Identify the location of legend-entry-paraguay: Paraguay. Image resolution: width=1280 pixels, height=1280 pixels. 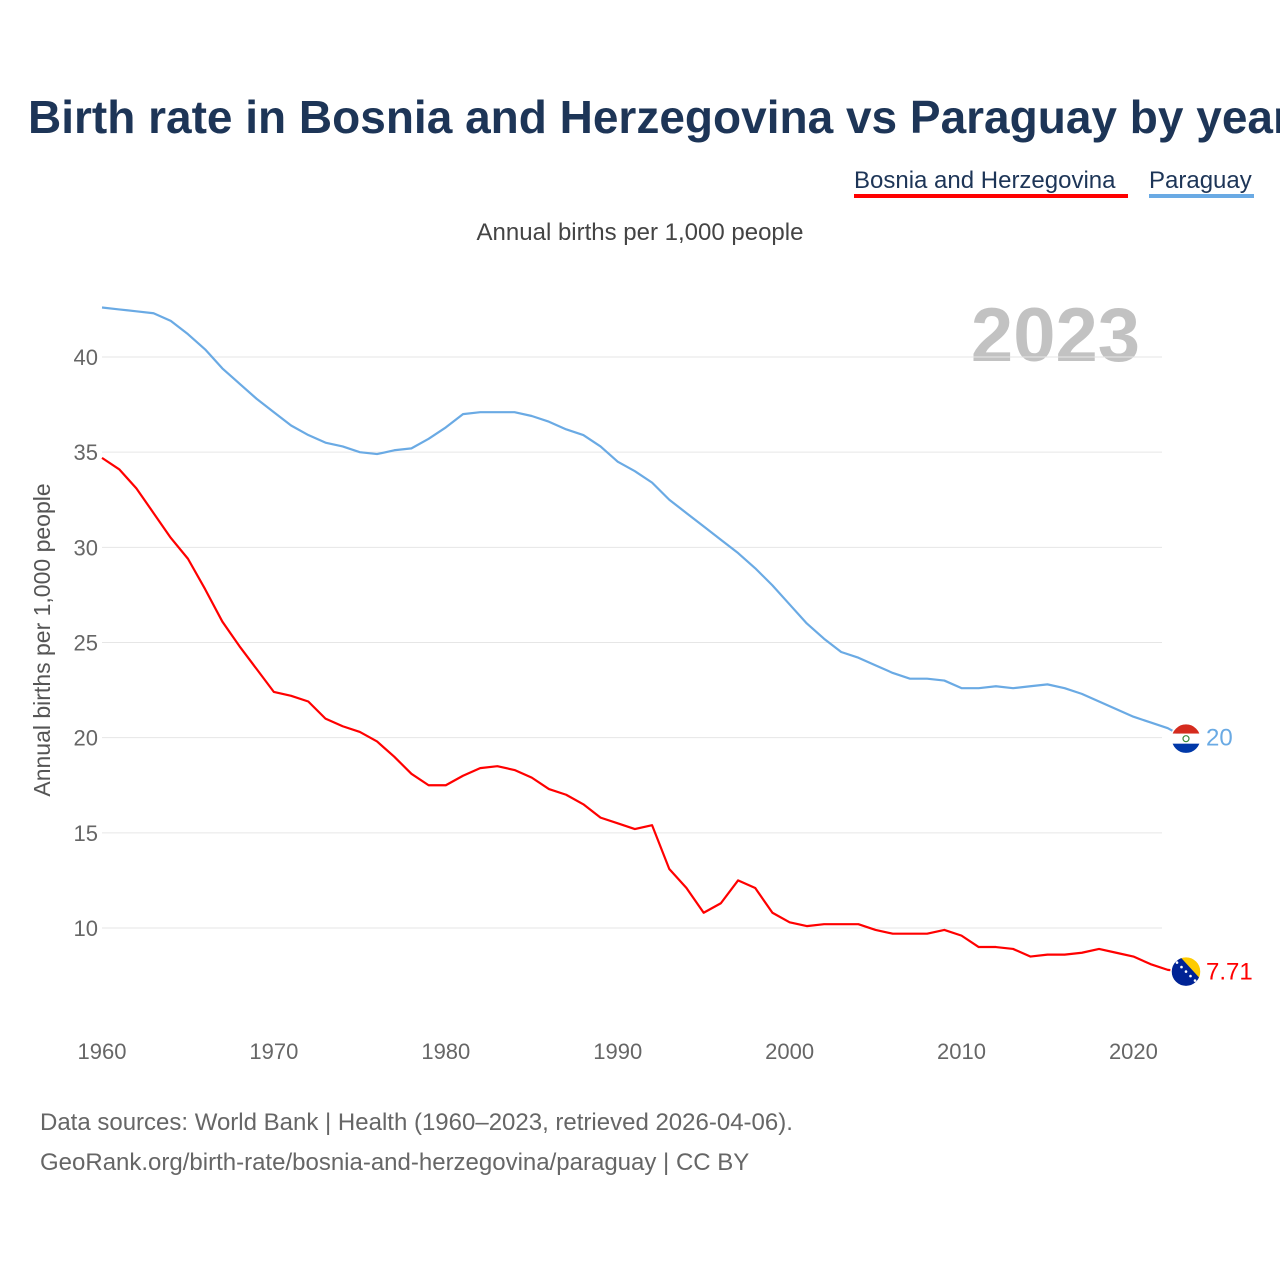
(1200, 180).